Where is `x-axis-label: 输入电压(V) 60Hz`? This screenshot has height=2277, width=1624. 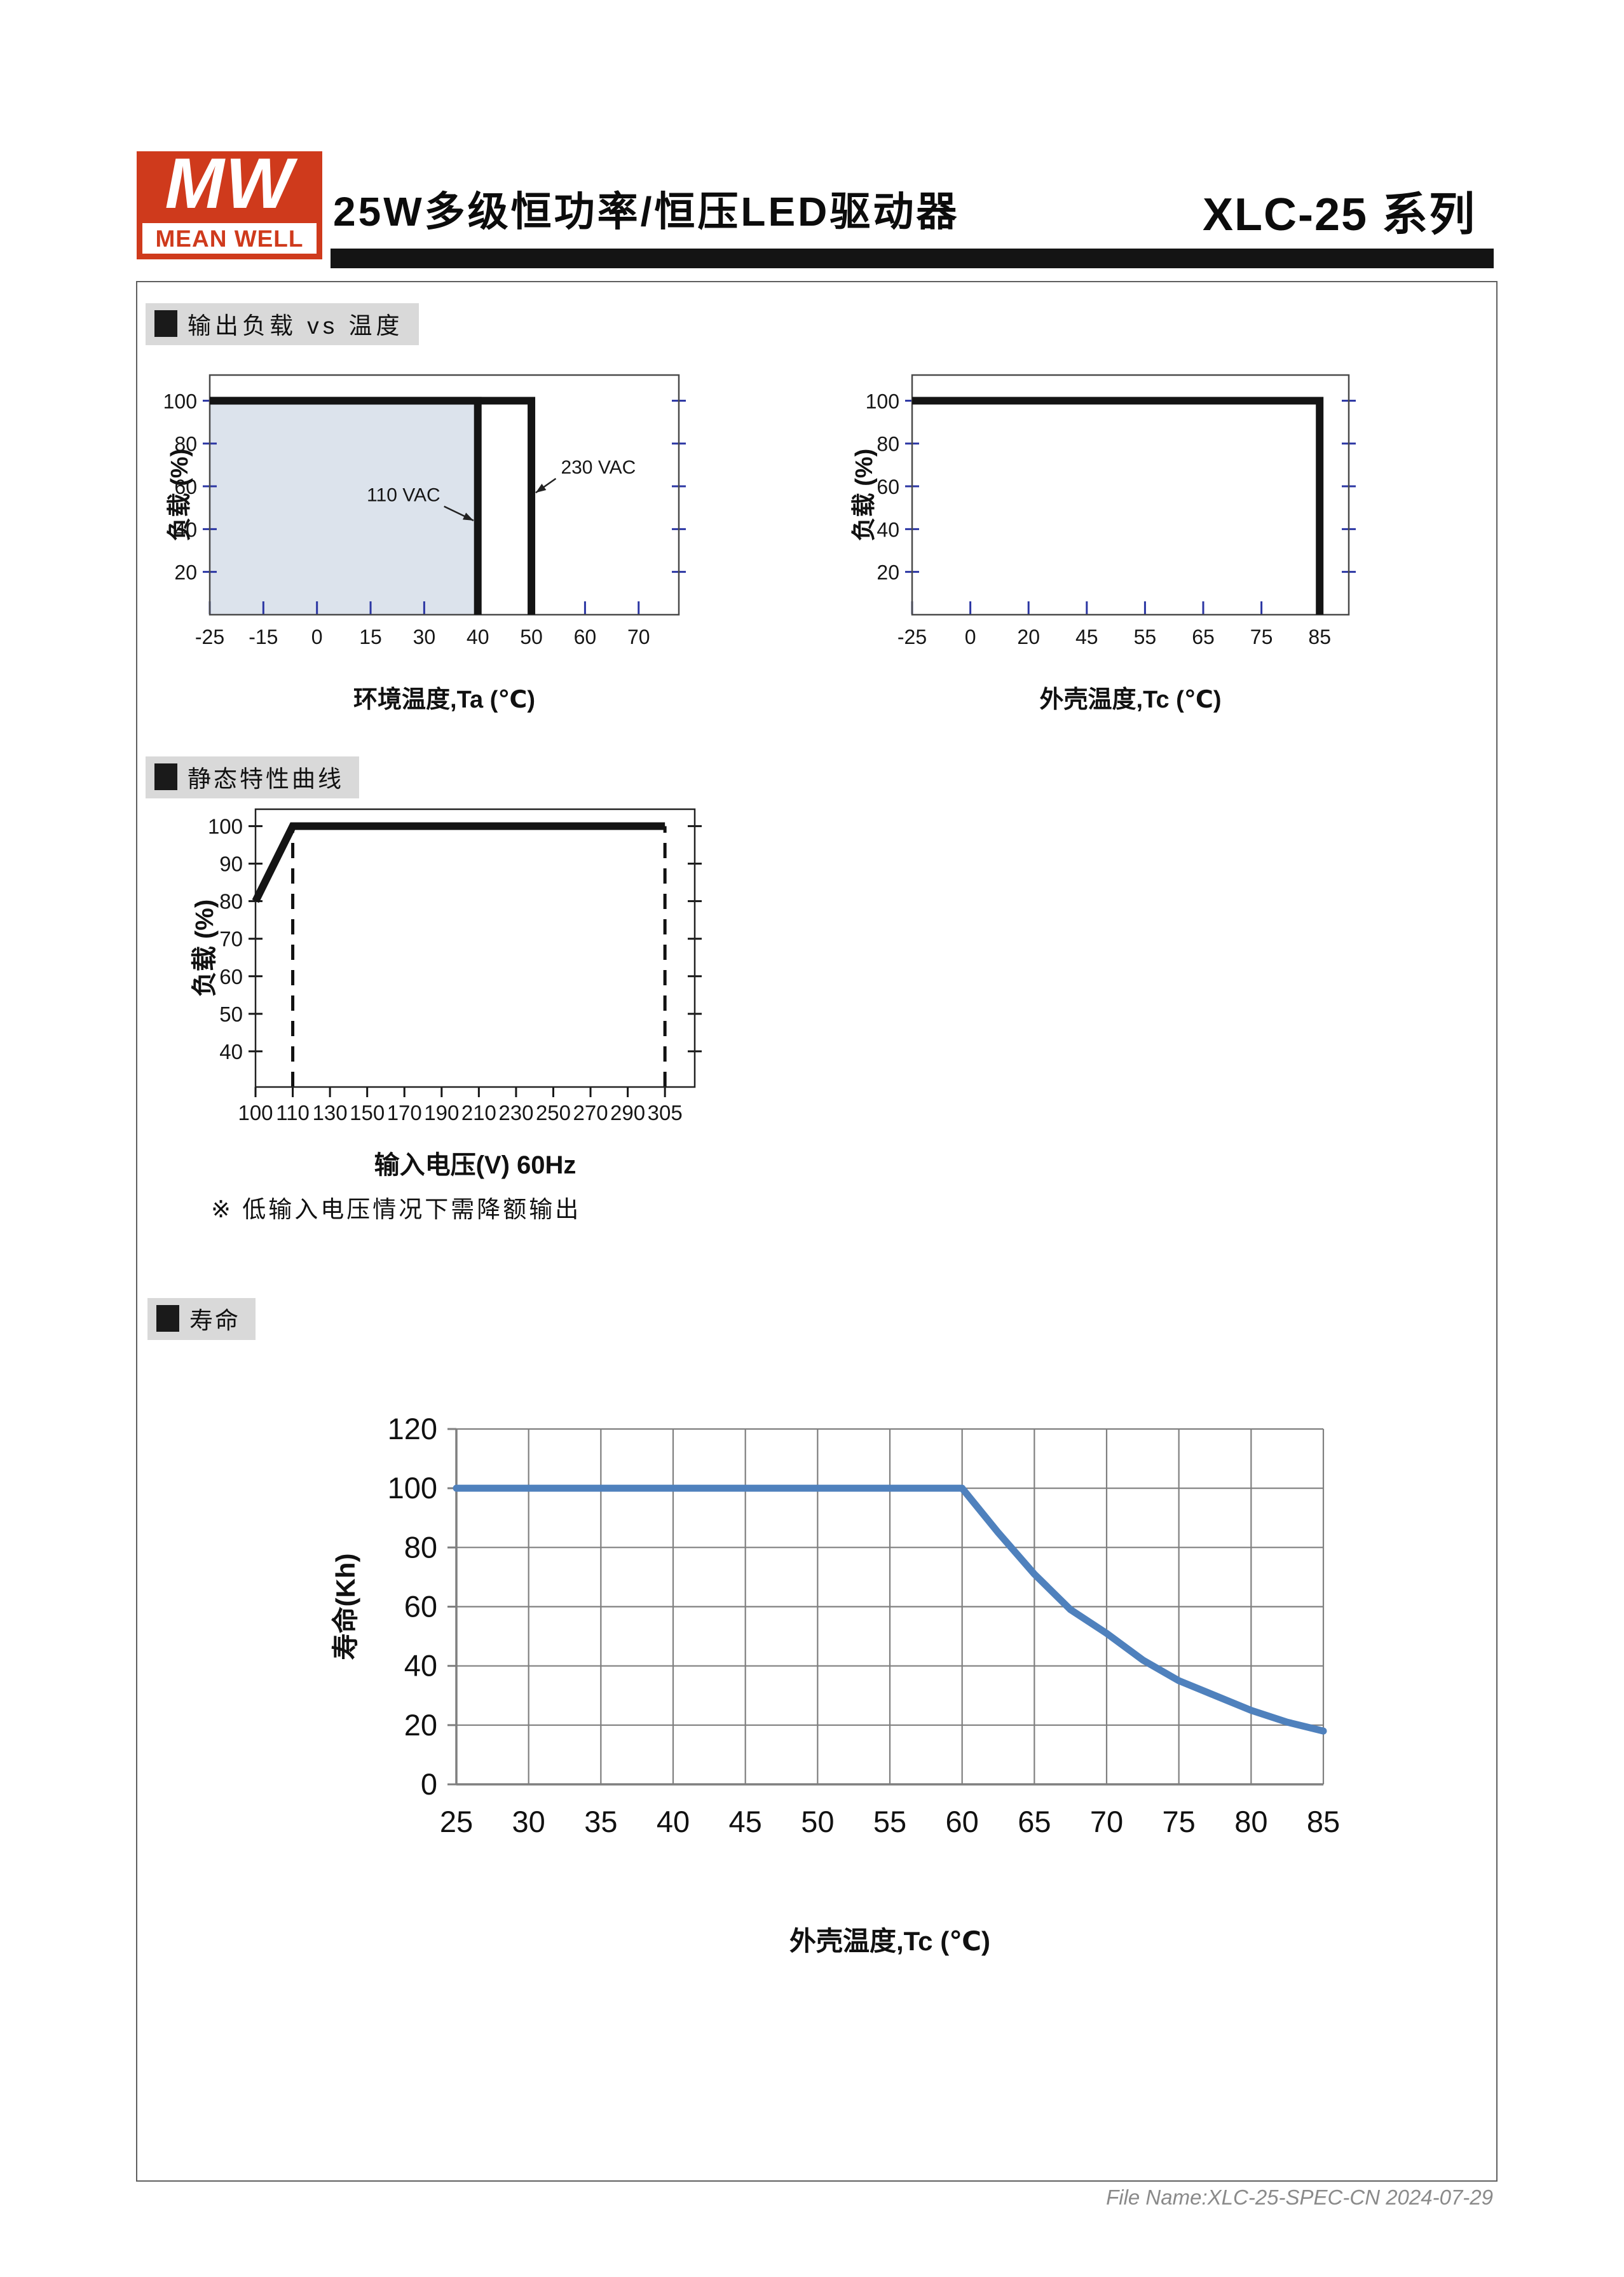
x-axis-label: 输入电压(V) 60Hz is located at coordinates (476, 1165).